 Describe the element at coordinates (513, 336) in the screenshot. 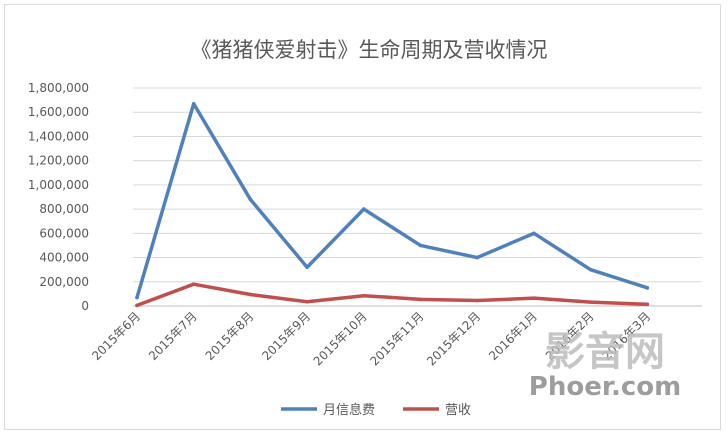

I see `x-tick-label: 2016年1月` at that location.